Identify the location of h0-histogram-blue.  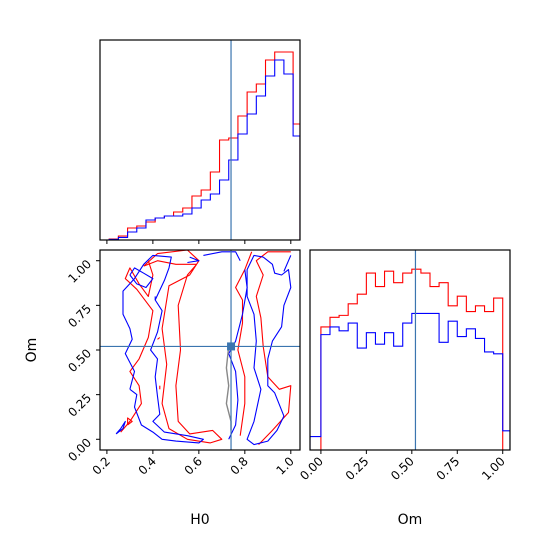
(200, 149).